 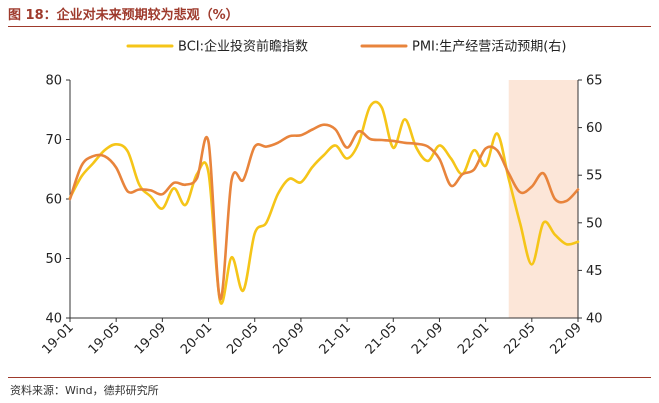 What do you see at coordinates (53, 200) in the screenshot?
I see `y-left-tick-label: 60` at bounding box center [53, 200].